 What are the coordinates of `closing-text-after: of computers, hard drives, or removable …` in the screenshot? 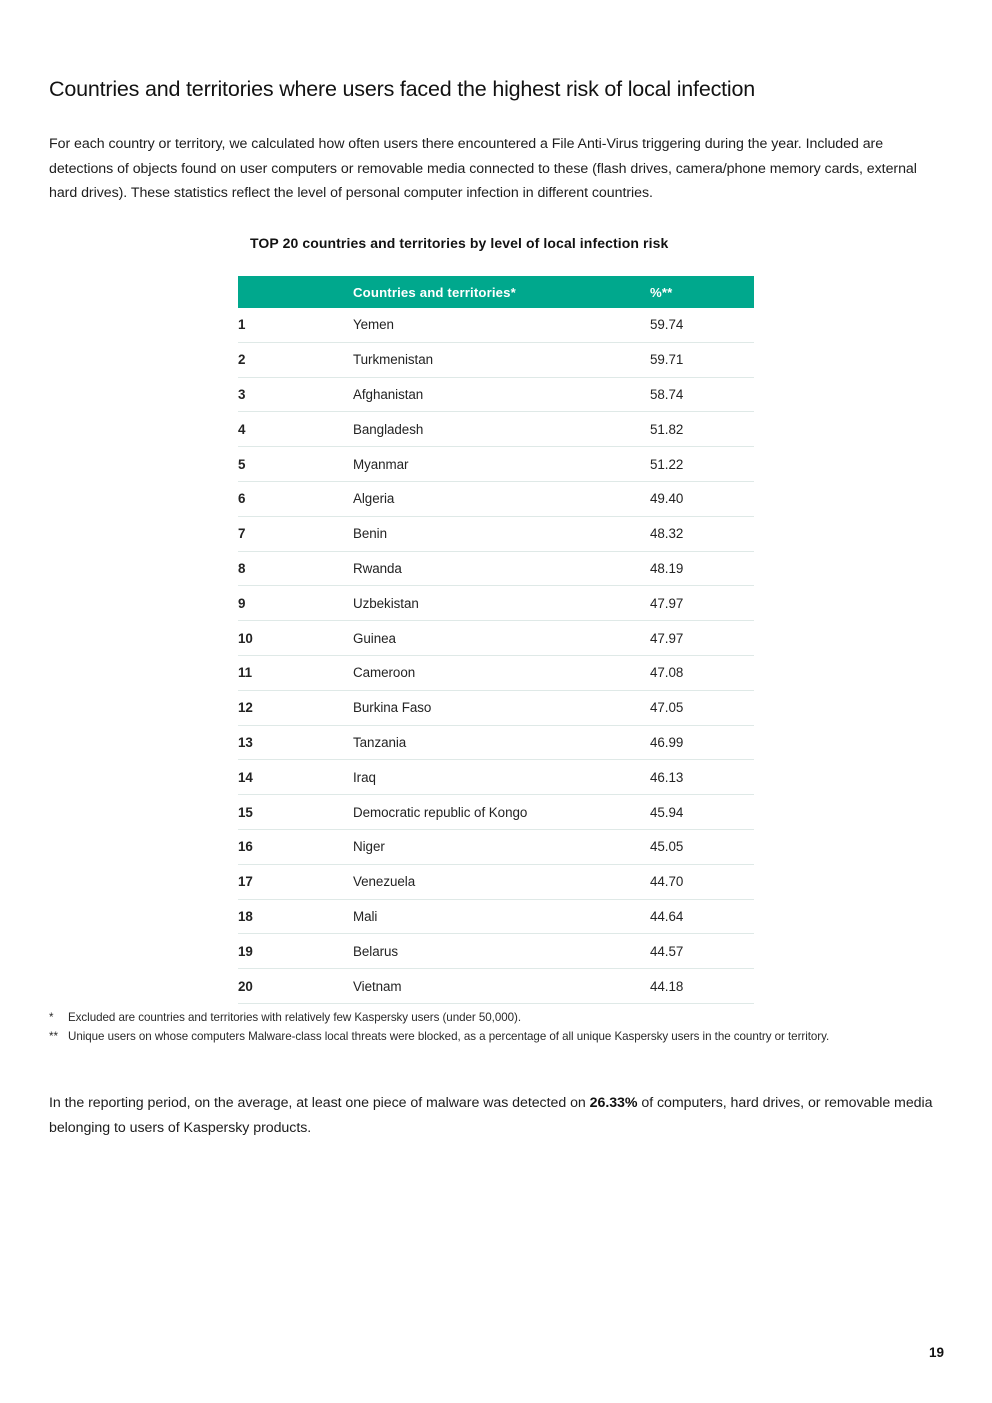 It's located at (491, 1115).